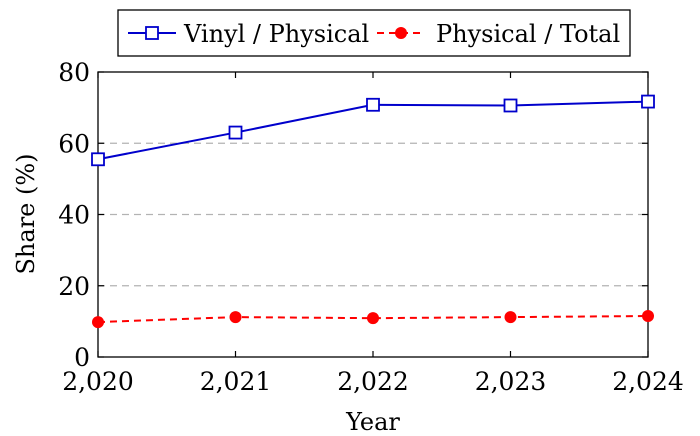 This screenshot has height=436, width=700. I want to click on y-tick-label-80: 80, so click(74, 72).